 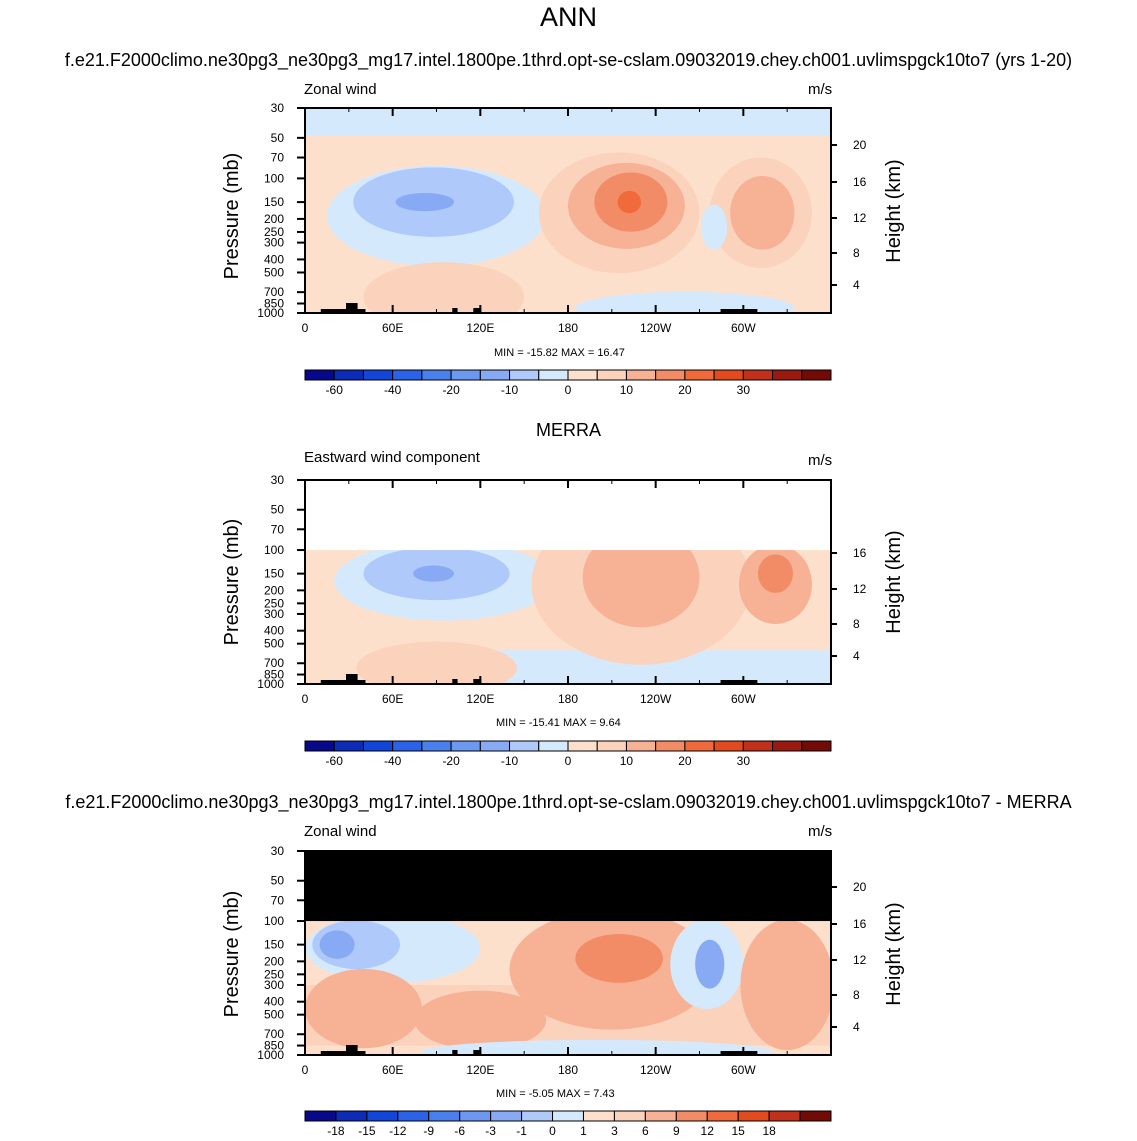 I want to click on colorbar-label: -60, so click(x=335, y=390).